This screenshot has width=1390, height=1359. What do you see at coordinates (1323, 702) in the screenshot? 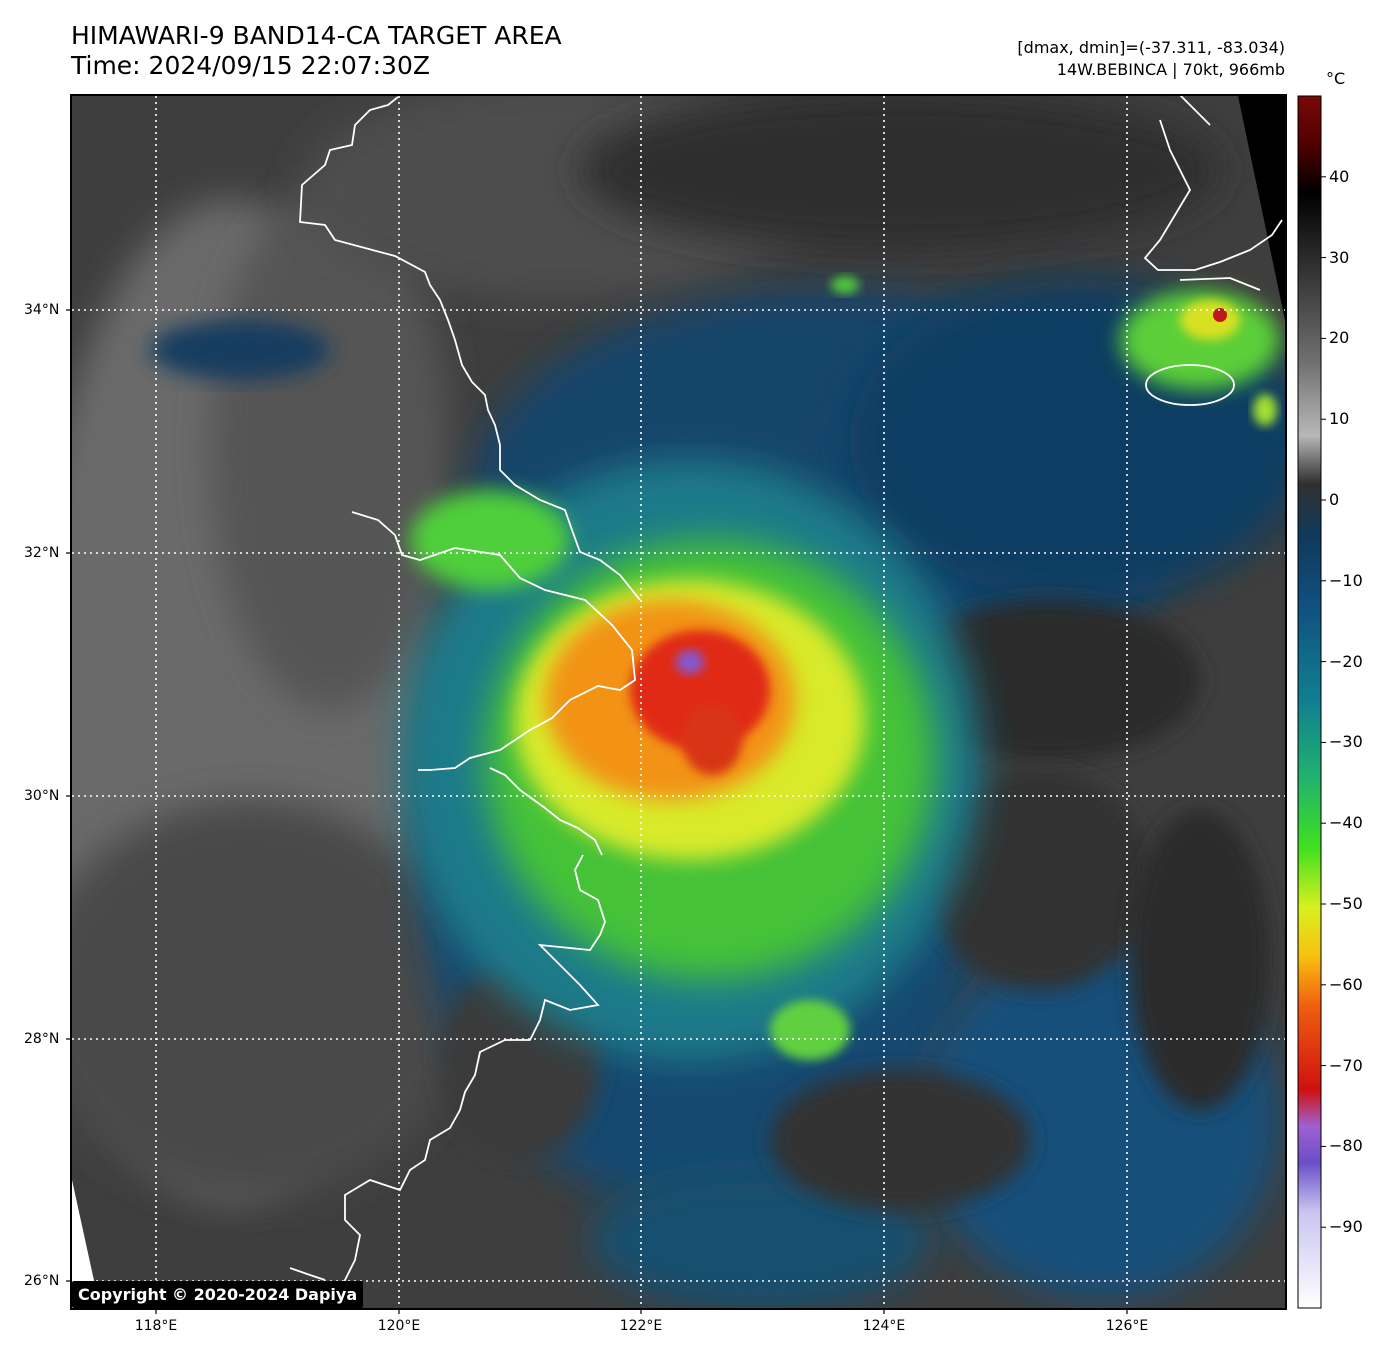
I see `colorbar-ticks` at bounding box center [1323, 702].